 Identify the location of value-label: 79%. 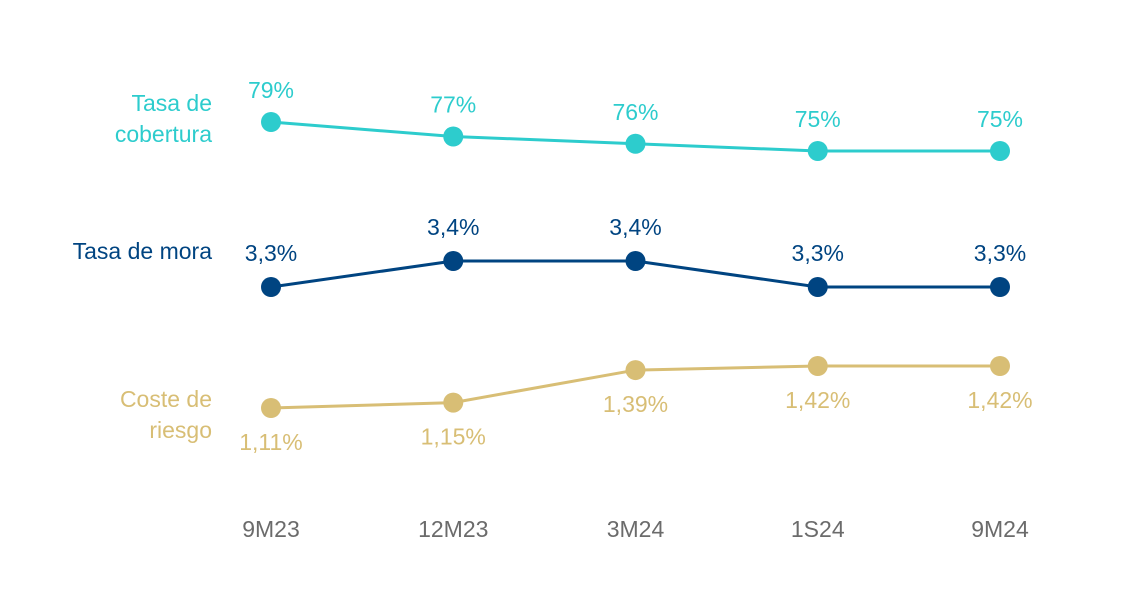
(271, 90).